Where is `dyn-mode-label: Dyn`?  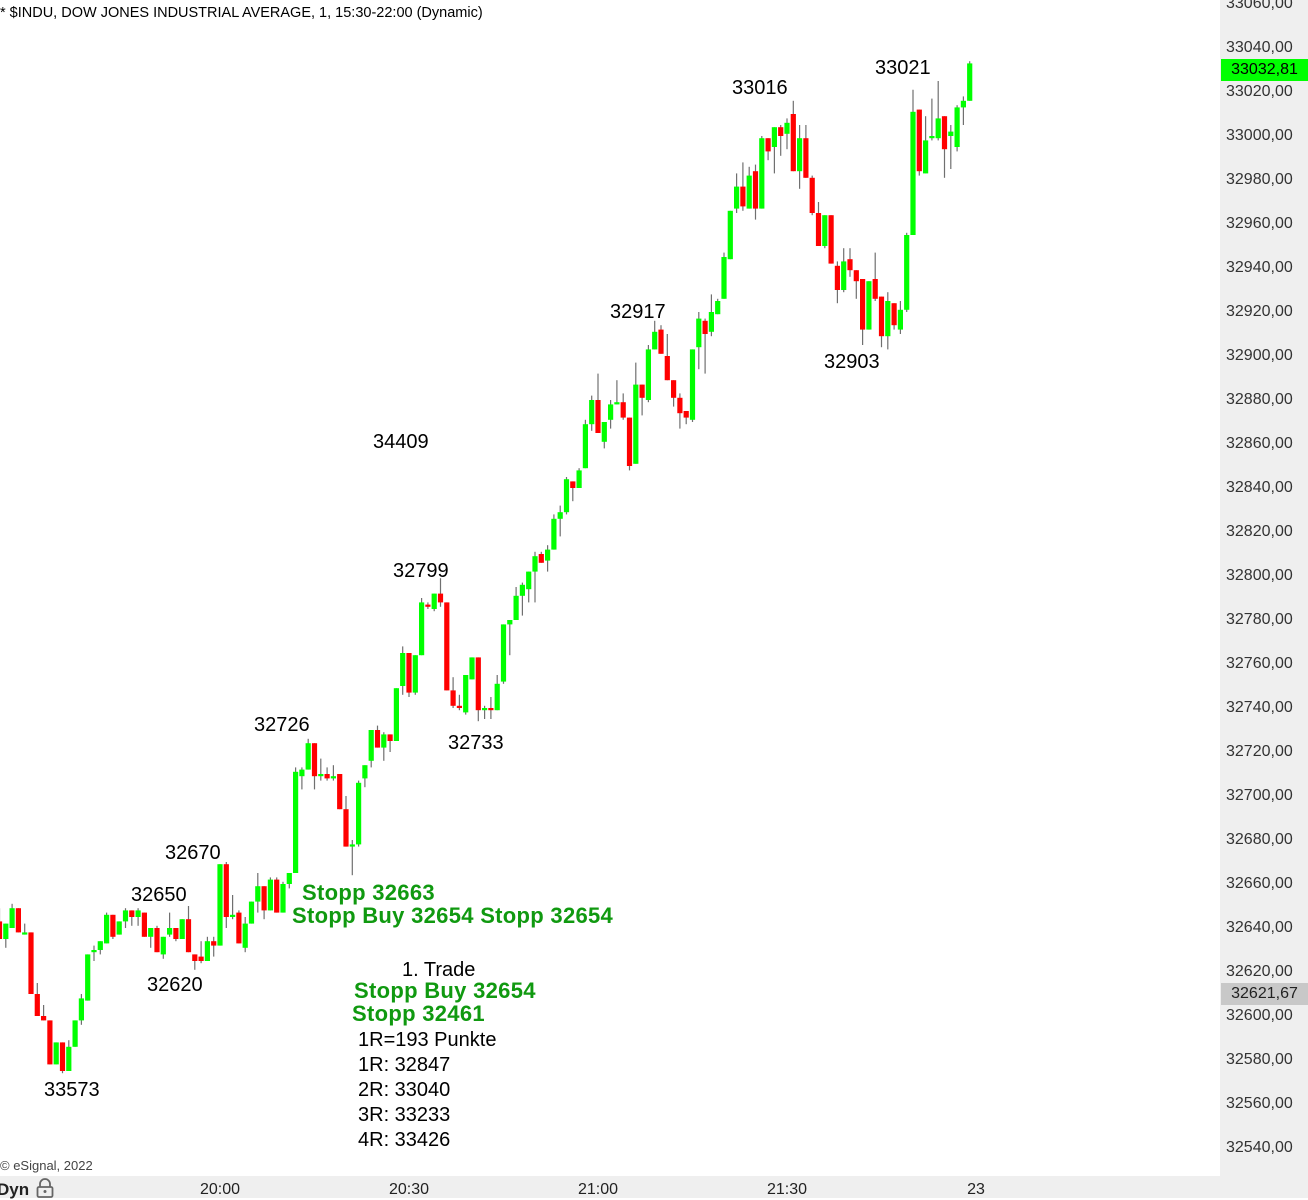
dyn-mode-label: Dyn is located at coordinates (15, 1189).